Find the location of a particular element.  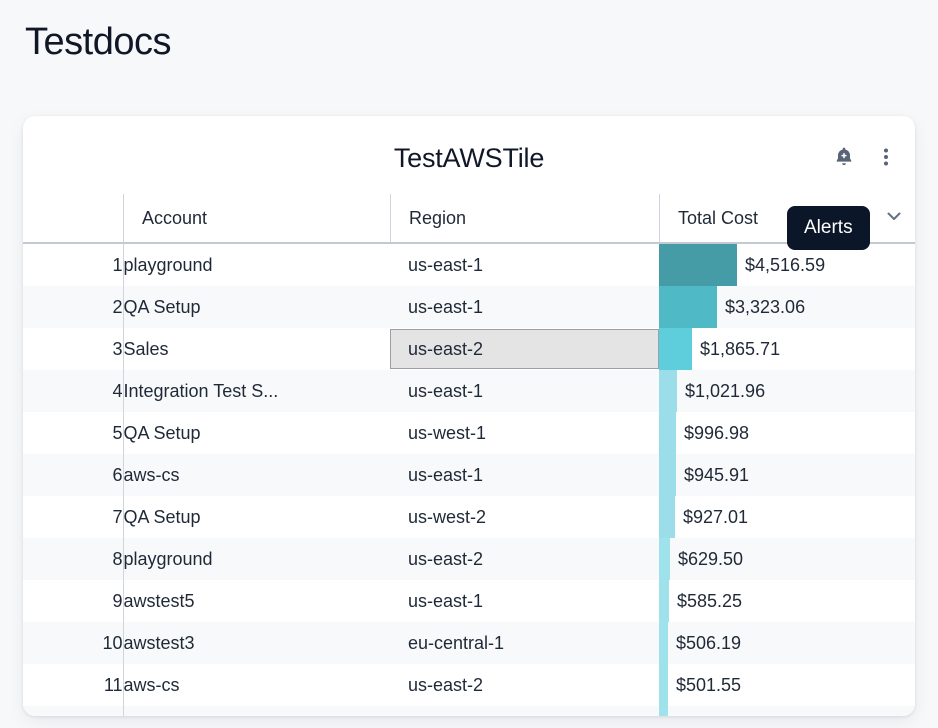

total-cost-cell: $996.98 is located at coordinates (787, 433).